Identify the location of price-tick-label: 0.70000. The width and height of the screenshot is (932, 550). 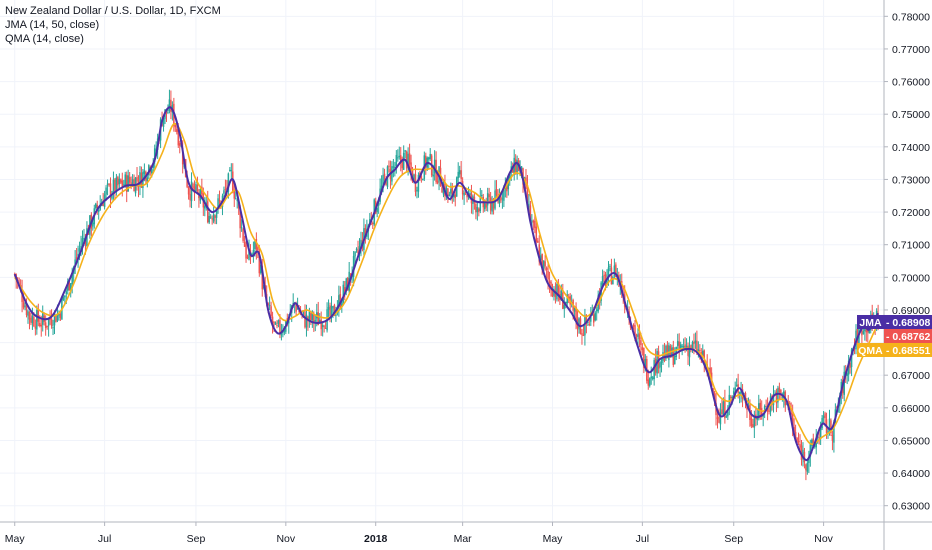
(911, 278).